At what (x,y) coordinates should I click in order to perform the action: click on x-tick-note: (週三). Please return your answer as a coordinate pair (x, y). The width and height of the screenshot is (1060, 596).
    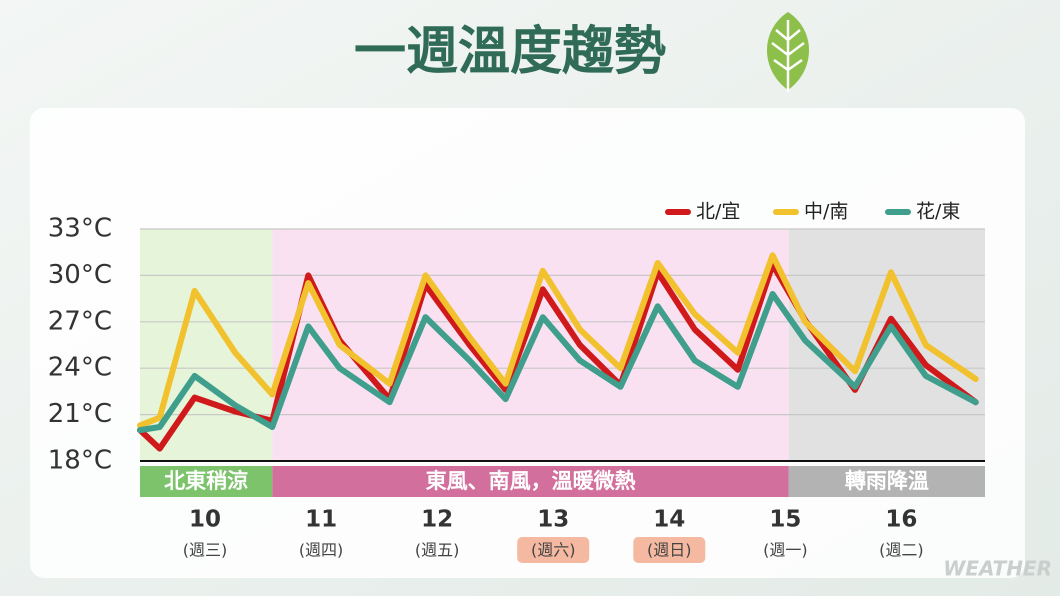
    Looking at the image, I should click on (205, 550).